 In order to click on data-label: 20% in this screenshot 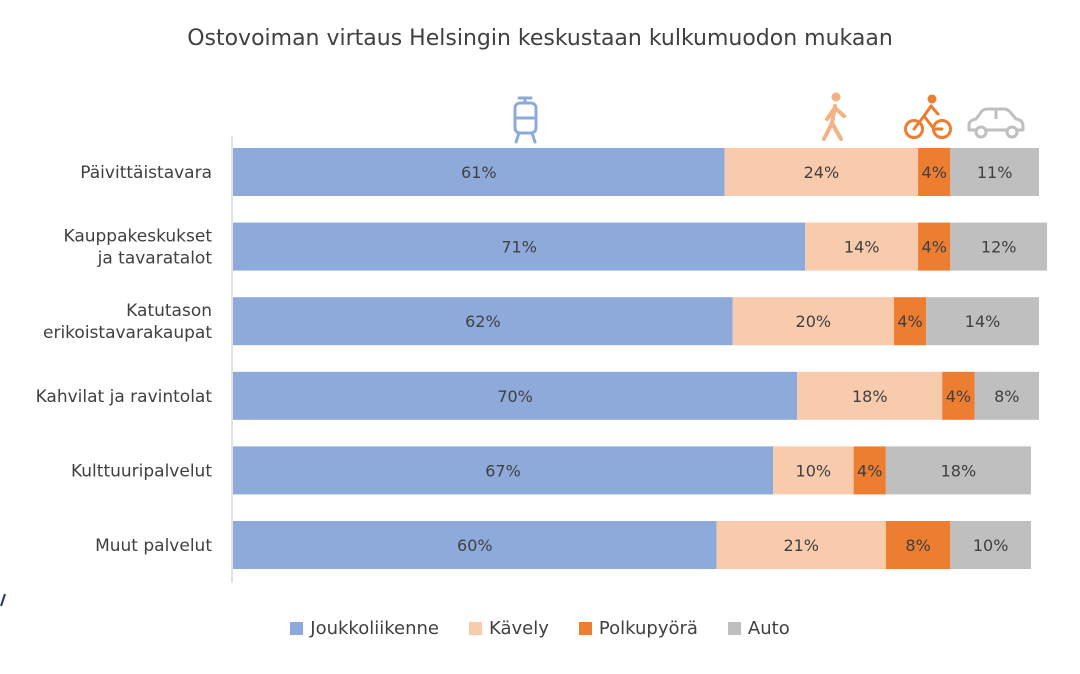, I will do `click(814, 321)`.